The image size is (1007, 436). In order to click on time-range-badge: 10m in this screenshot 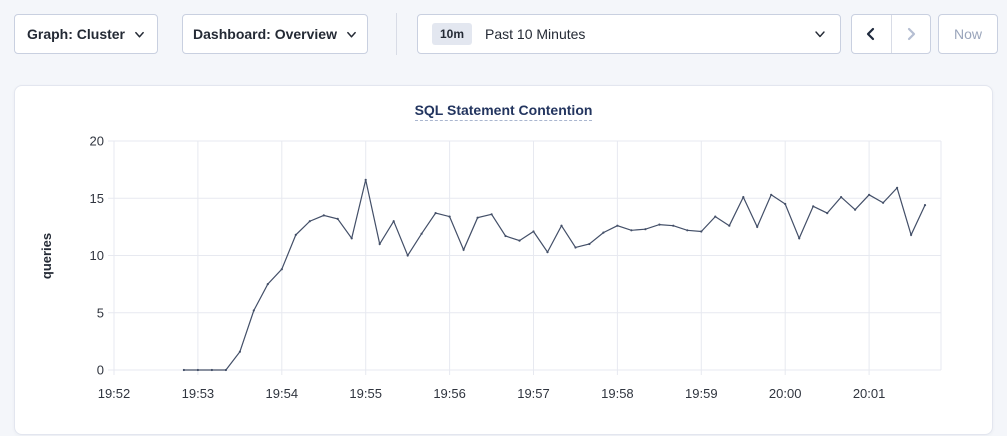, I will do `click(452, 34)`.